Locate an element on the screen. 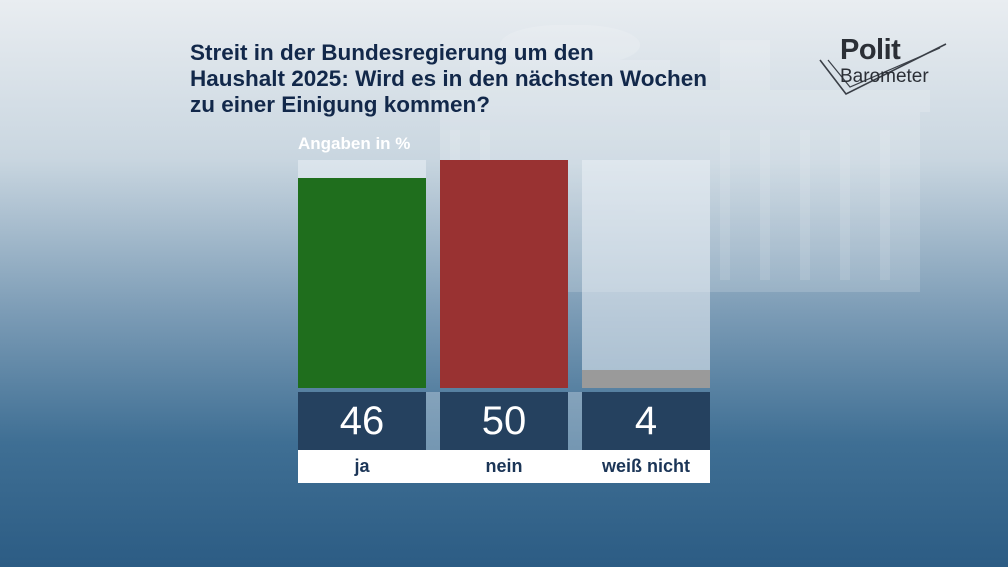 The image size is (1008, 567). unit-label: Angaben in % is located at coordinates (354, 143).